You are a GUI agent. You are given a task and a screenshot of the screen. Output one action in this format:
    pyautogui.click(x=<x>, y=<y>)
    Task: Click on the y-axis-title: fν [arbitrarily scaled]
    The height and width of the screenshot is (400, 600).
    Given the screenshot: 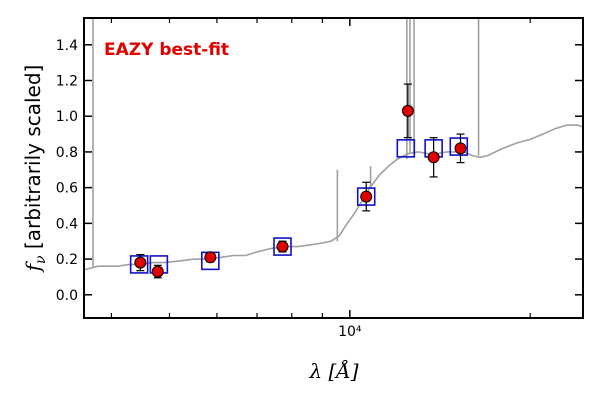 What is the action you would take?
    pyautogui.click(x=35, y=169)
    